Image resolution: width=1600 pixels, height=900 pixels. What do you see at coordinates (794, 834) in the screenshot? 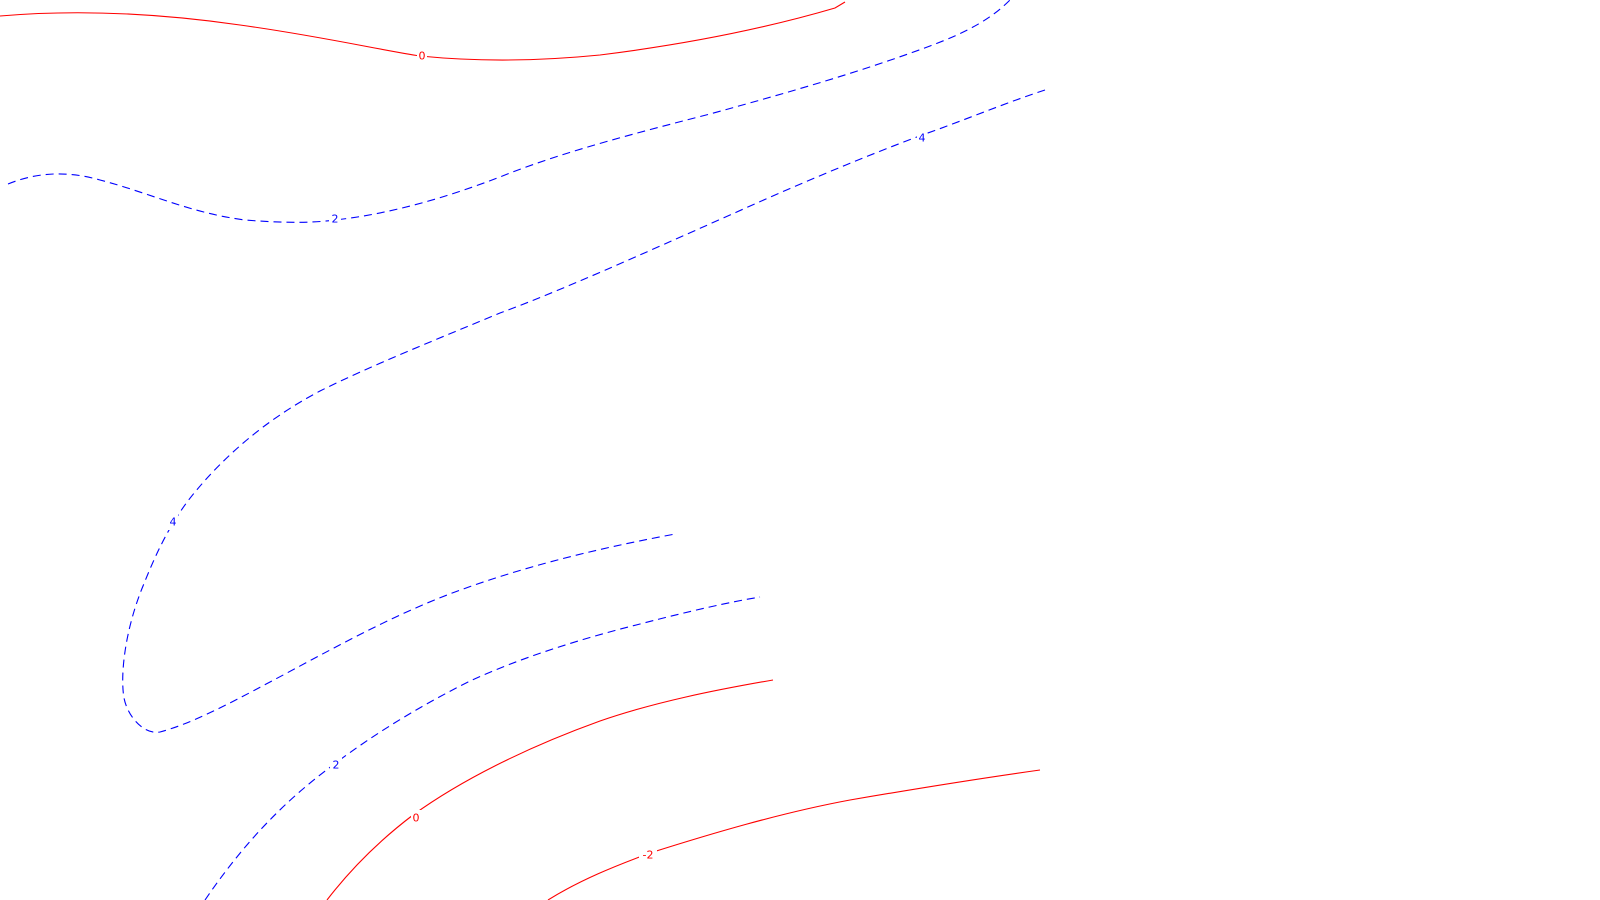
I see `contour-line-neg2-bottom` at bounding box center [794, 834].